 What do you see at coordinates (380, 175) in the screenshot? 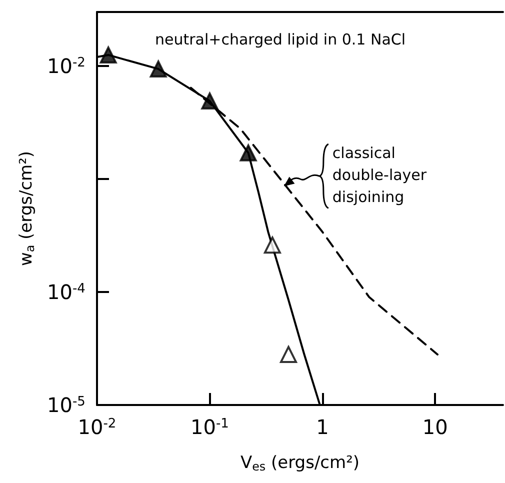
I see `annotation: classical double-layer disjoining` at bounding box center [380, 175].